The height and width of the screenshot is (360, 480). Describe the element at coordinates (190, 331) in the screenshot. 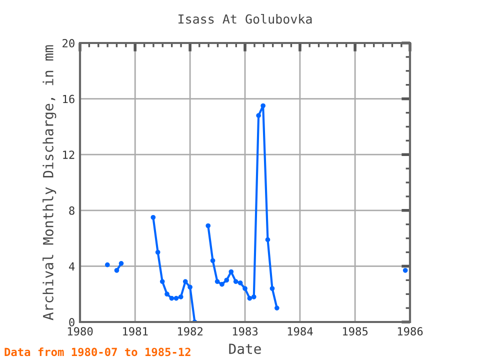

I see `x-tick-label: 1982` at that location.